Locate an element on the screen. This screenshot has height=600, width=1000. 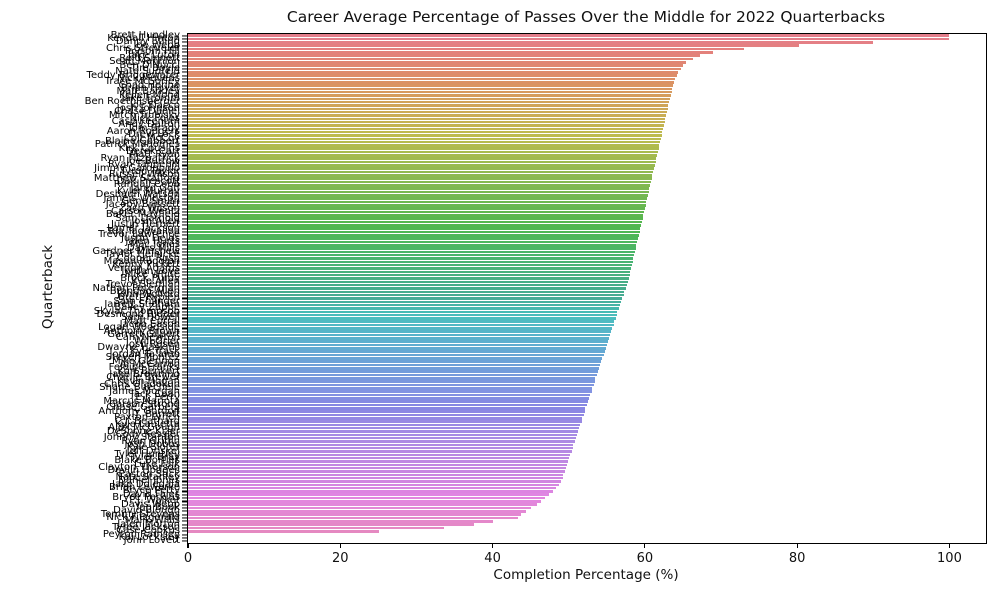
y-tick-label: Jake Luton is located at coordinates (154, 55).